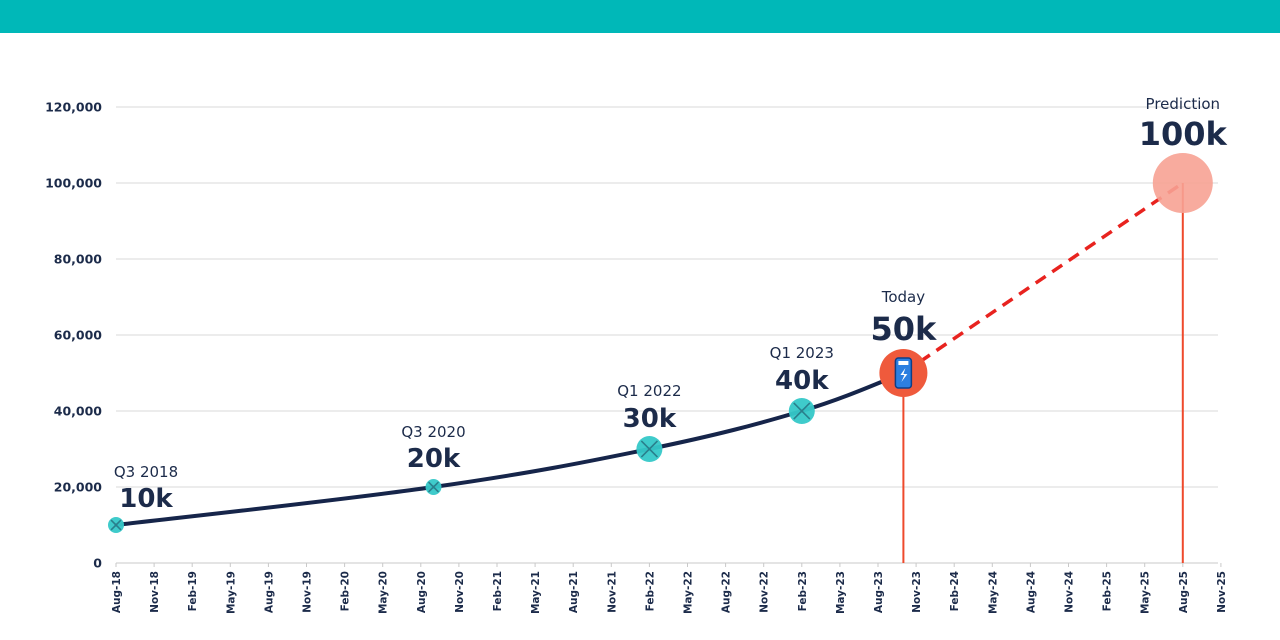 Image resolution: width=1280 pixels, height=640 pixels. What do you see at coordinates (955, 591) in the screenshot?
I see `x-tick-label: Feb-24` at bounding box center [955, 591].